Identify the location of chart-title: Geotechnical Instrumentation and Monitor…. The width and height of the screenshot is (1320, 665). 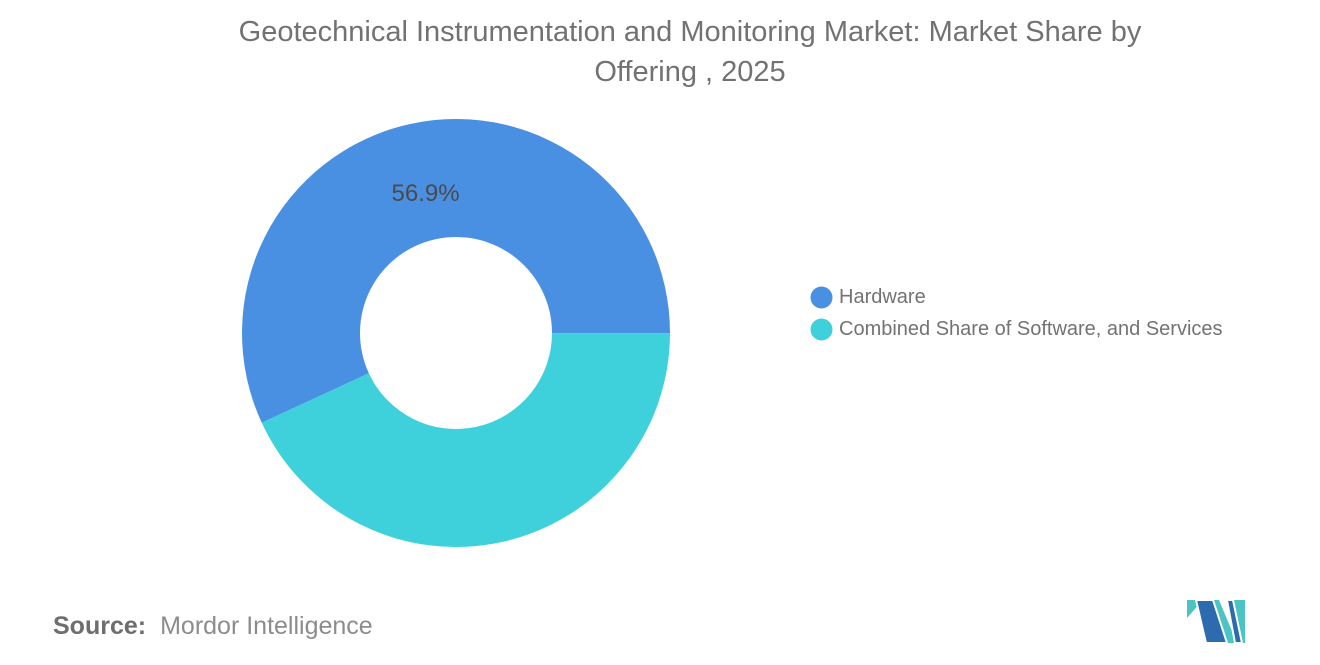
(660, 52).